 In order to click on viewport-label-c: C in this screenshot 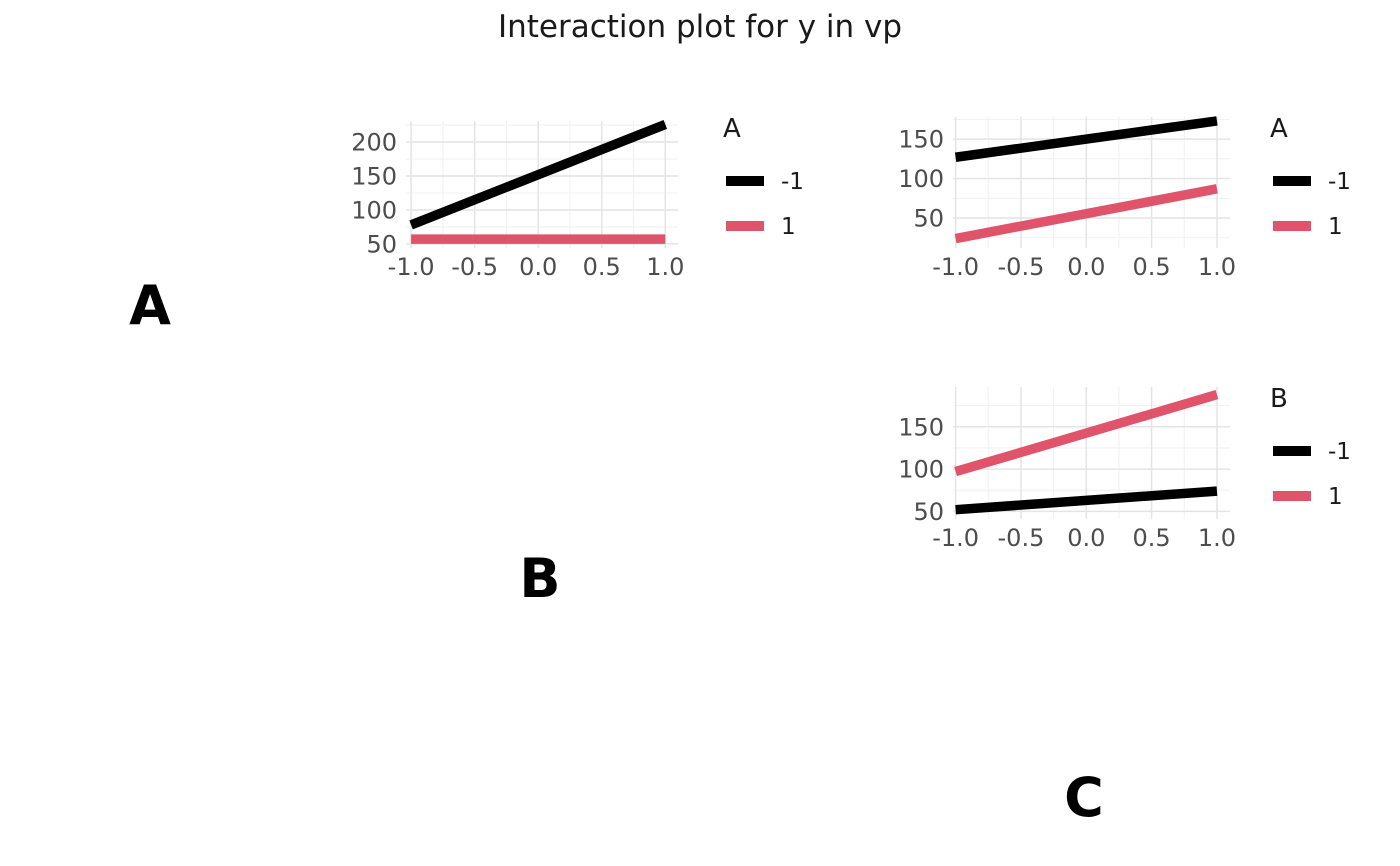, I will do `click(1084, 797)`.